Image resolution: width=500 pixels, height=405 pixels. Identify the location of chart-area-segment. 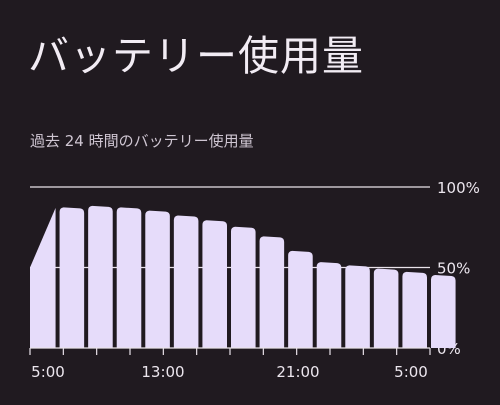
(43, 277).